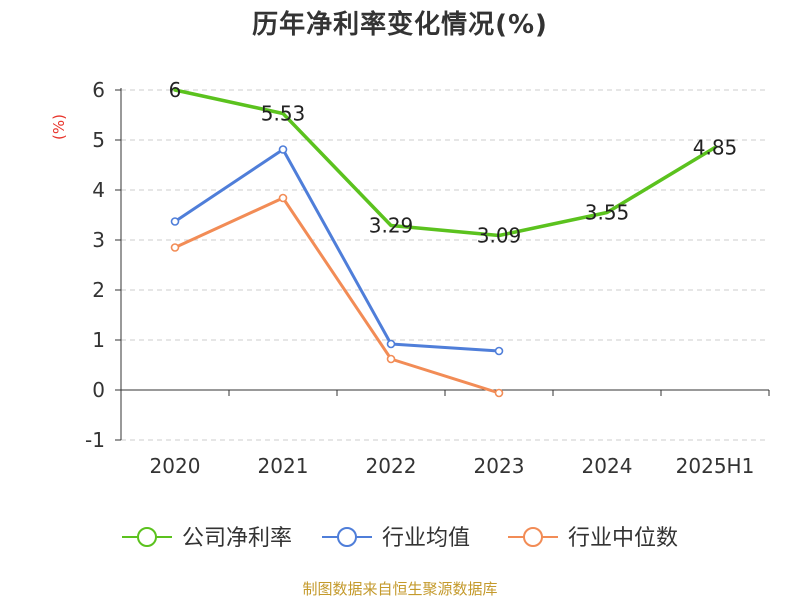 The width and height of the screenshot is (800, 600). What do you see at coordinates (175, 466) in the screenshot?
I see `x-tick-label: 2020` at bounding box center [175, 466].